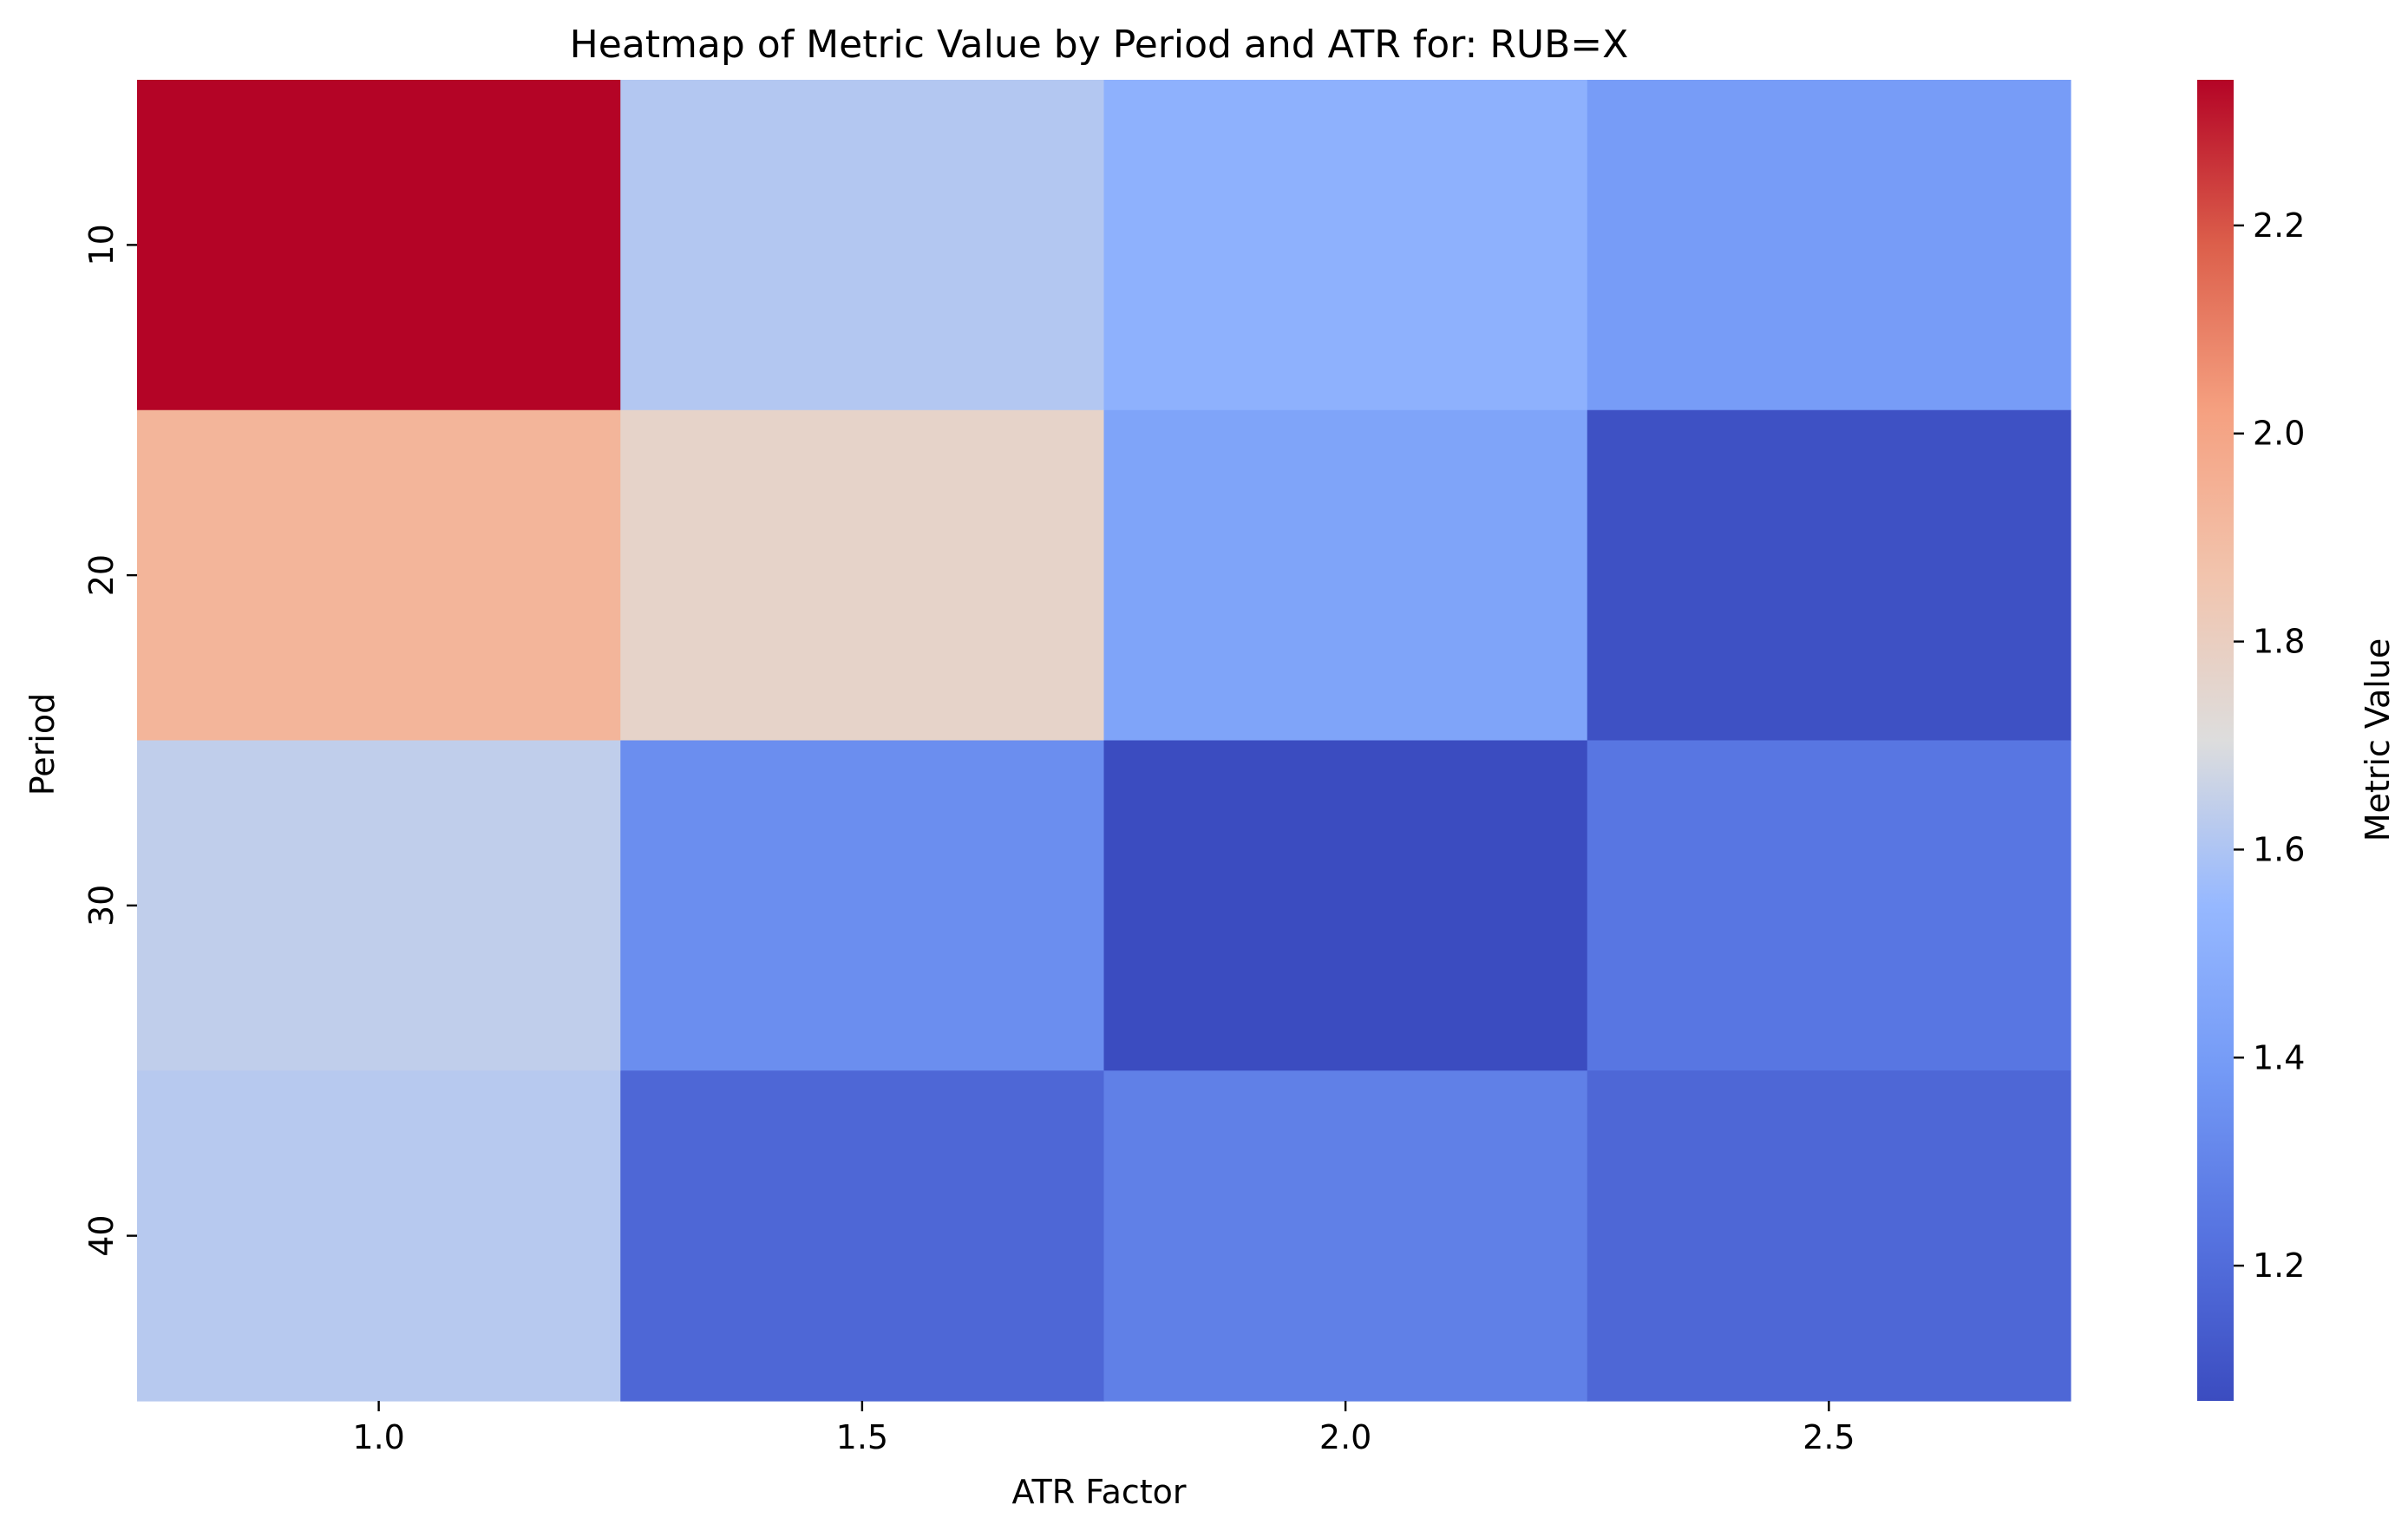  Describe the element at coordinates (109, 740) in the screenshot. I see `y-axis-ticks: 10 20 30 40` at that location.